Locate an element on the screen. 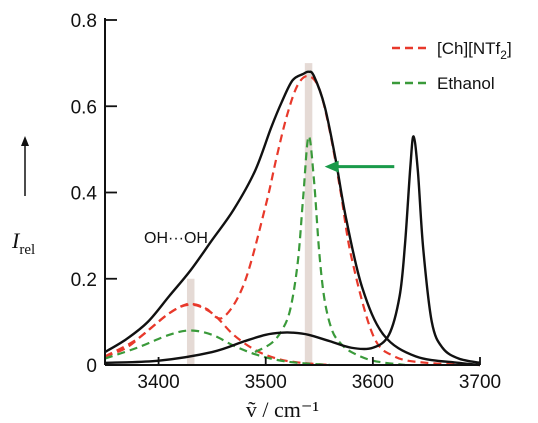 The height and width of the screenshot is (423, 538). shift-arrow is located at coordinates (359, 166).